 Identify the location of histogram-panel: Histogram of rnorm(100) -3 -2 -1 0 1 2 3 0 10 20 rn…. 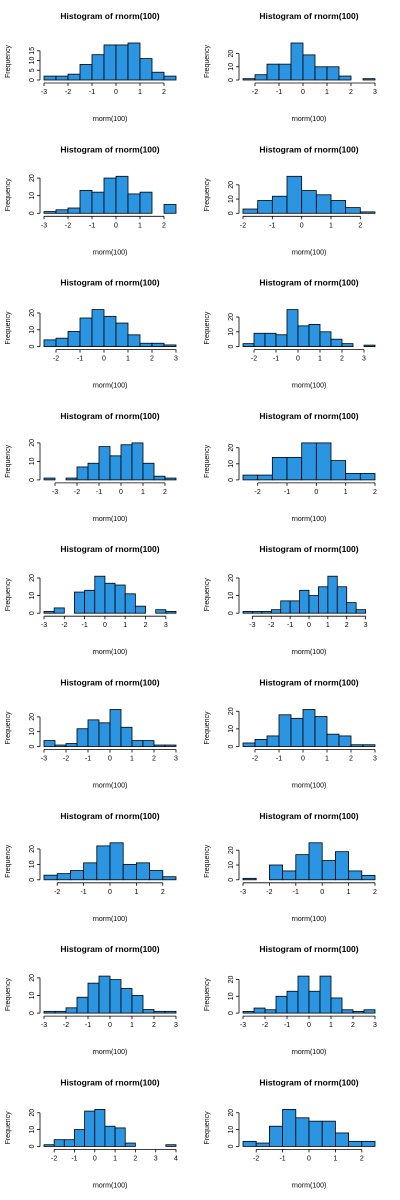
(91, 1000).